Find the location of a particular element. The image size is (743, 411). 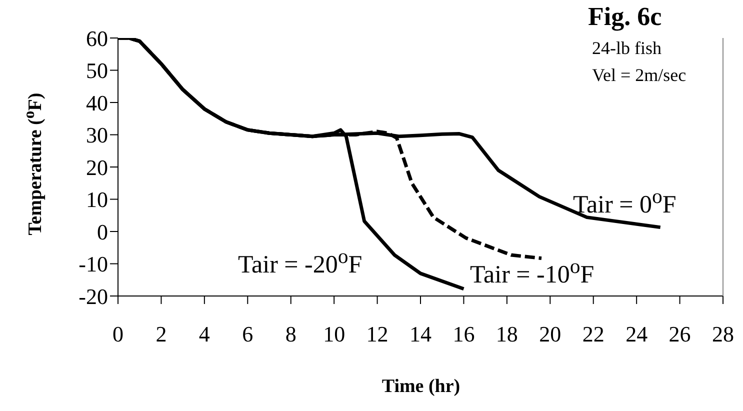

annotation: Tair = -10$^{o}$F is located at coordinates (532, 272).